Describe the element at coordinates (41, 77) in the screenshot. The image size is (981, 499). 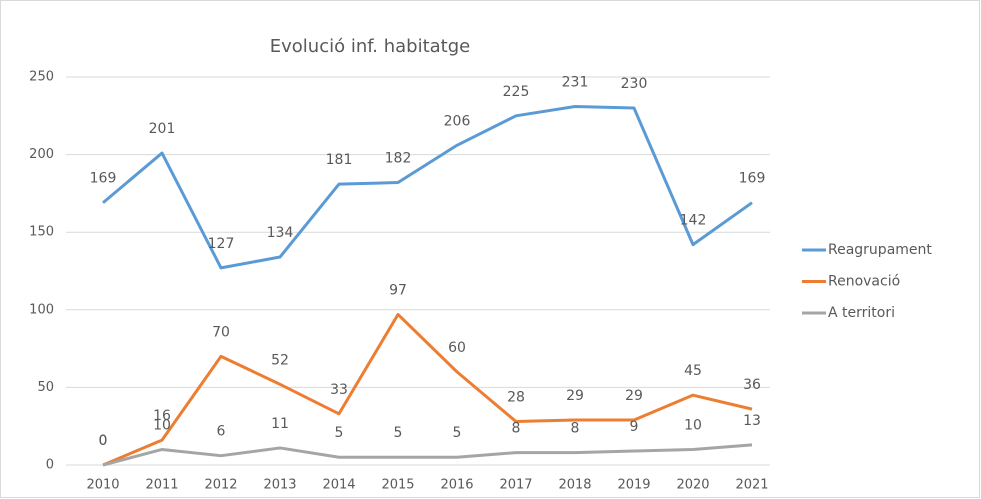
I see `y-tick-label: 250` at that location.